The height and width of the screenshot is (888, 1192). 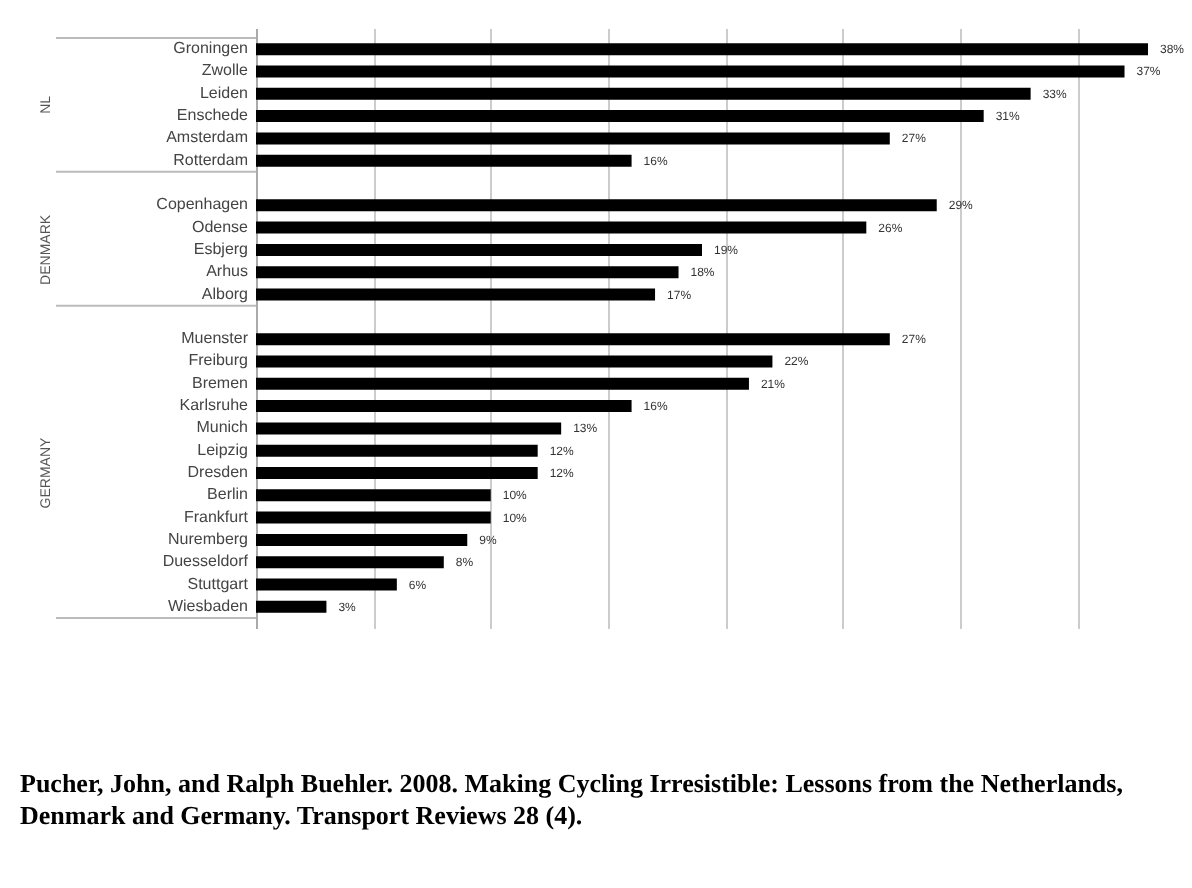 I want to click on y-tick-label: Amsterdam, so click(x=207, y=137).